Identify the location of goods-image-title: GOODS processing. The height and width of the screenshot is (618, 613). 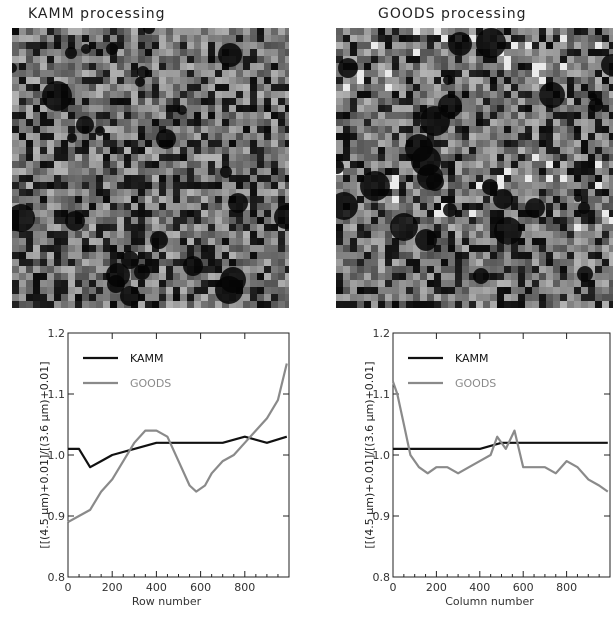
(452, 14).